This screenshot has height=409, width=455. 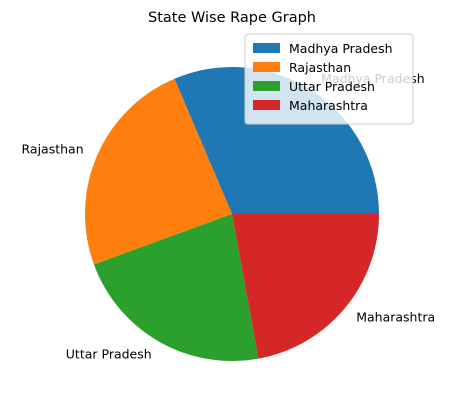 I want to click on legend-label-maharashtra: Maharashtra, so click(x=328, y=105).